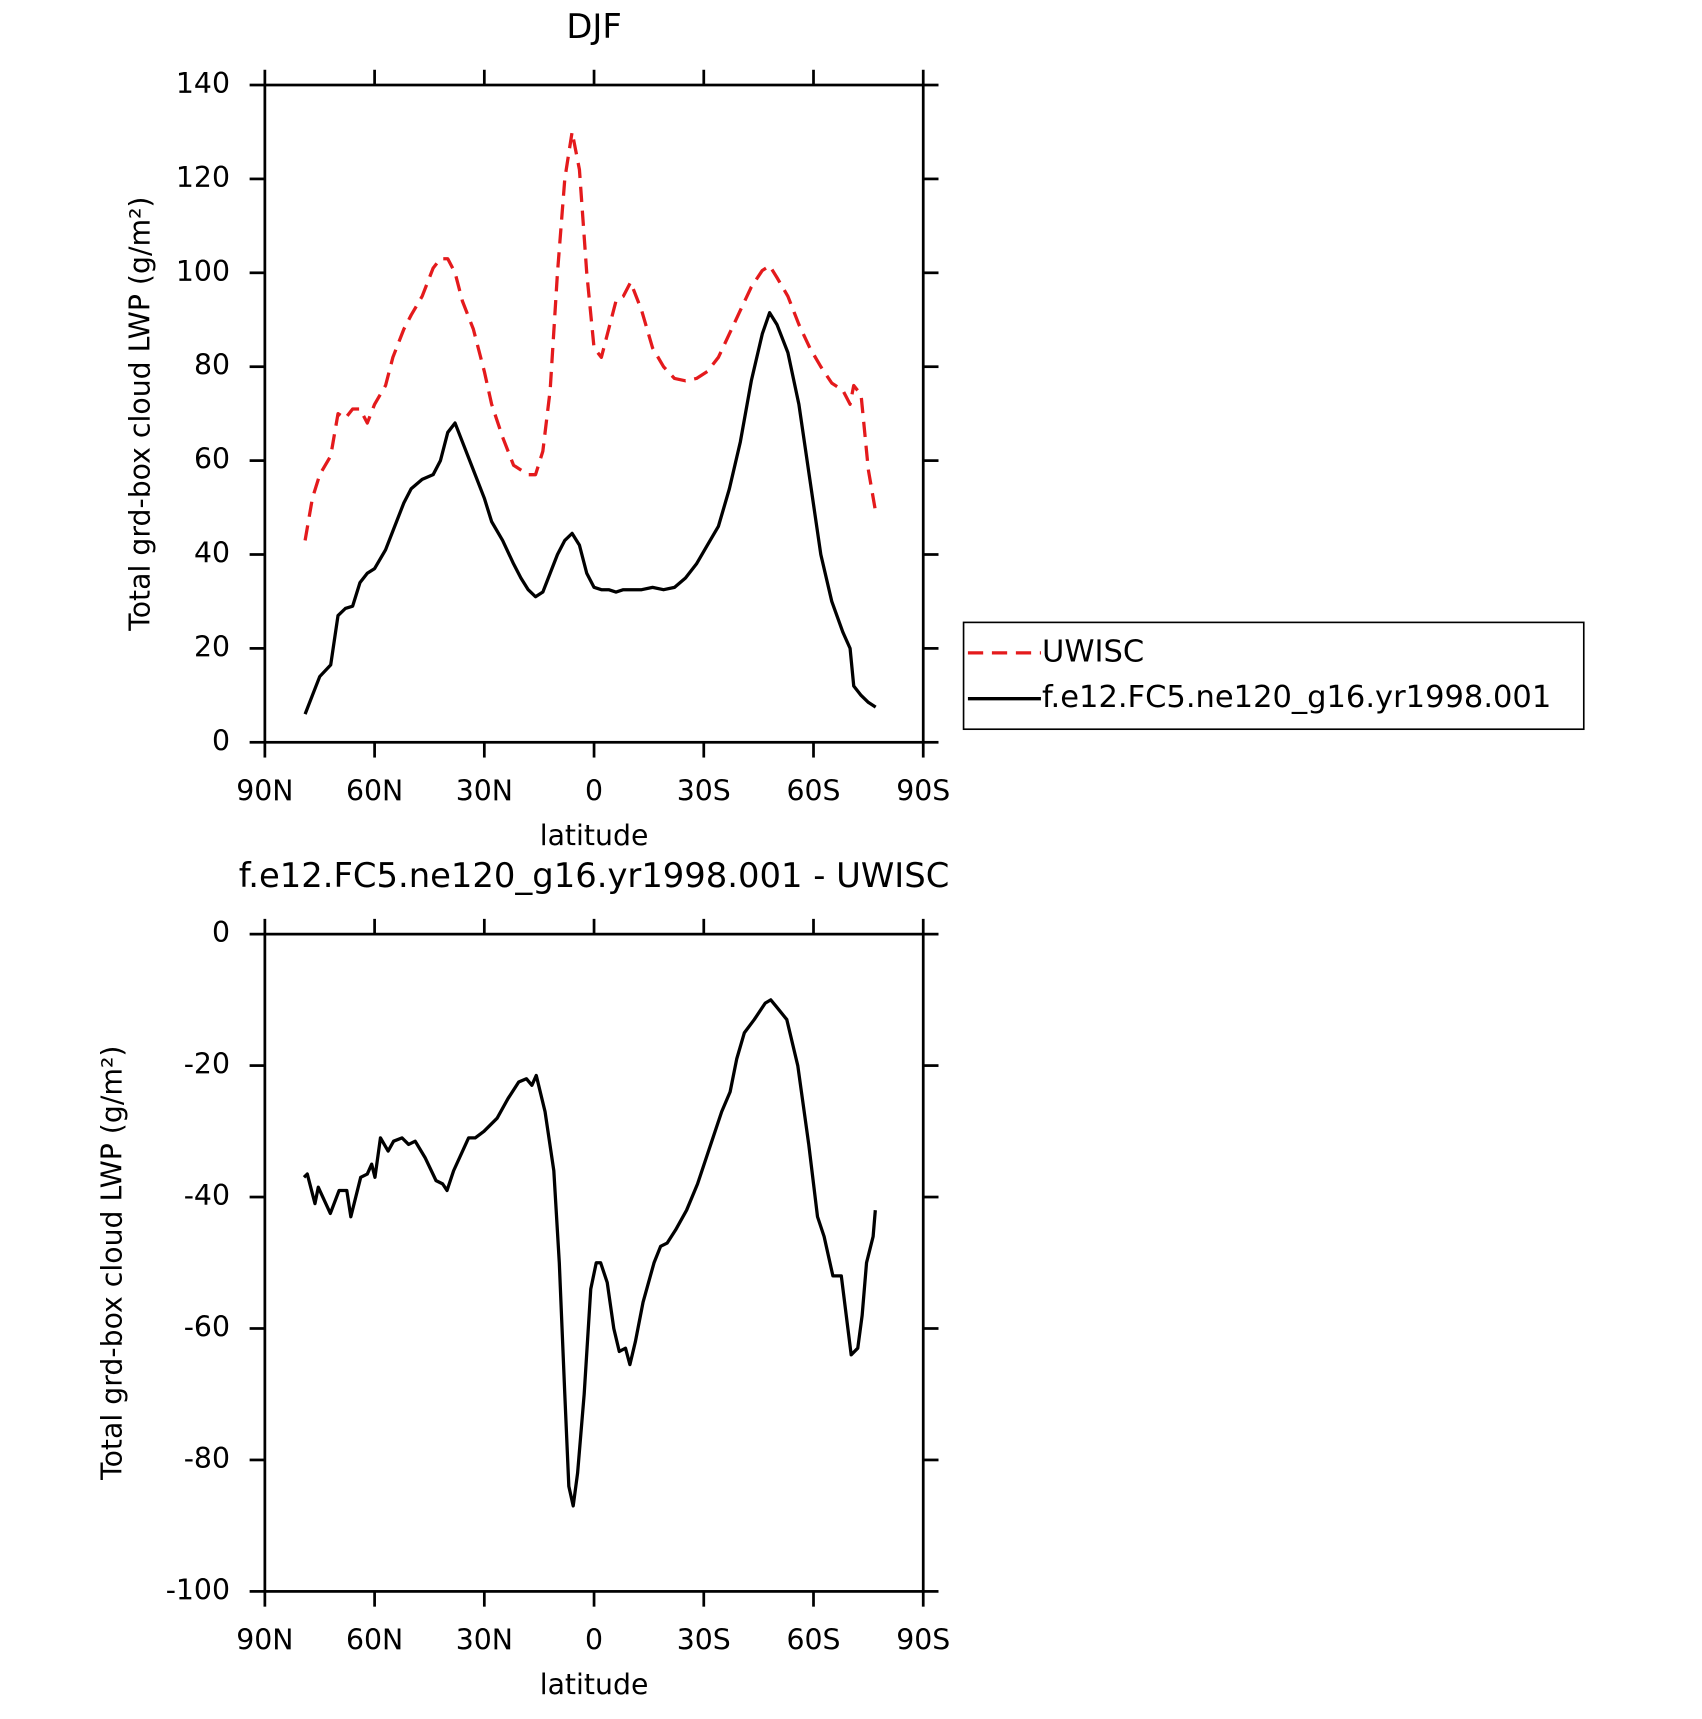 This screenshot has height=1719, width=1702. Describe the element at coordinates (198, 1589) in the screenshot. I see `y-tick-label: -100` at that location.